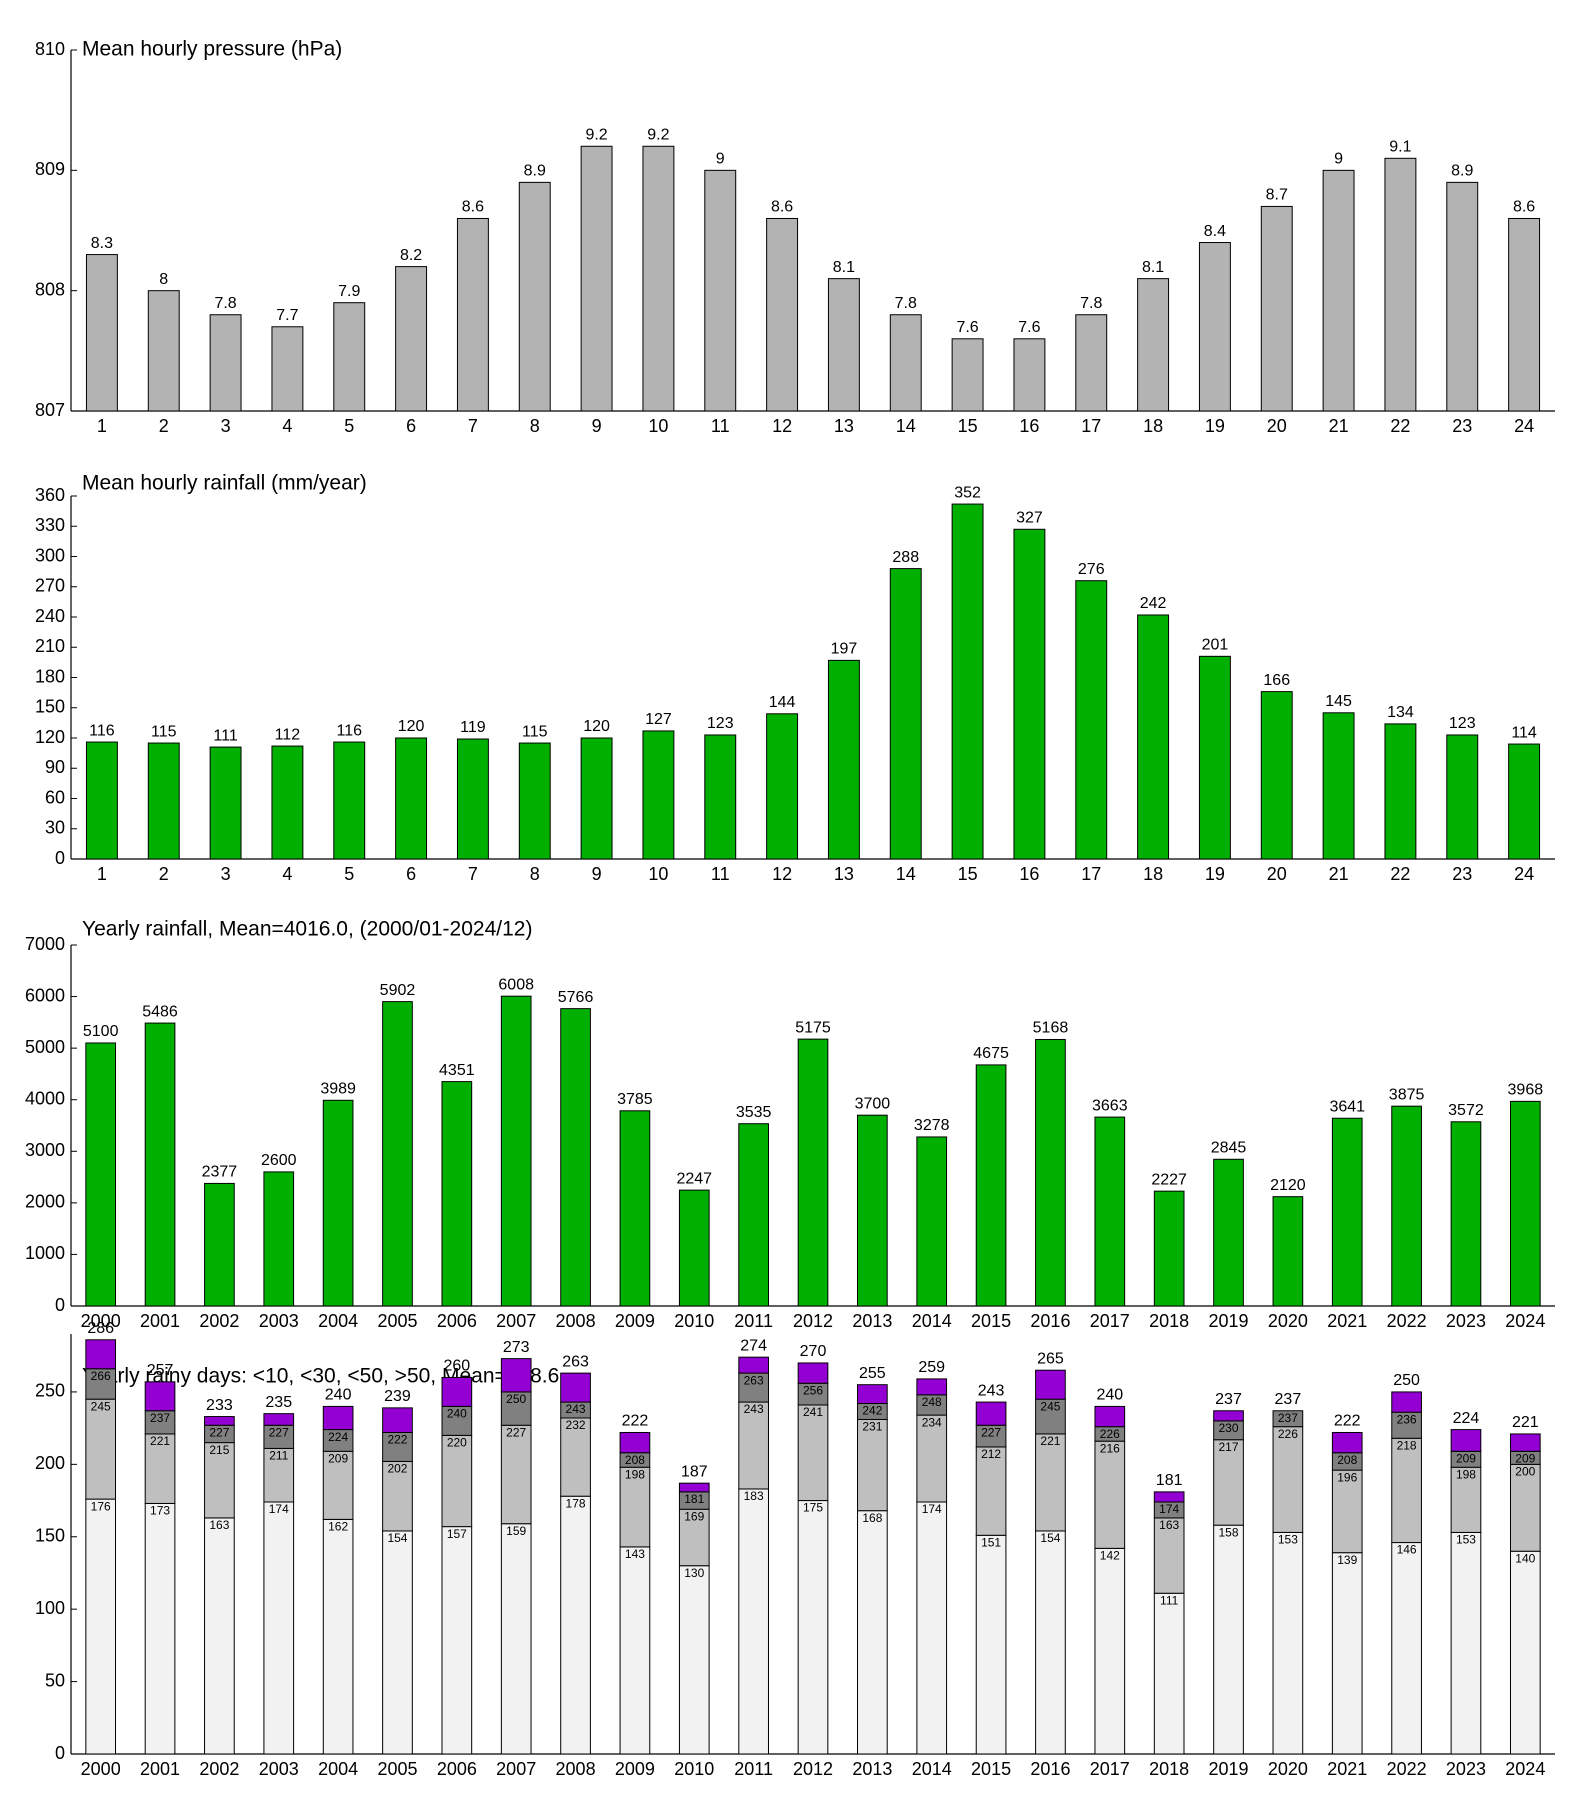  Describe the element at coordinates (1215, 231) in the screenshot. I see `value-label: 8.4` at that location.